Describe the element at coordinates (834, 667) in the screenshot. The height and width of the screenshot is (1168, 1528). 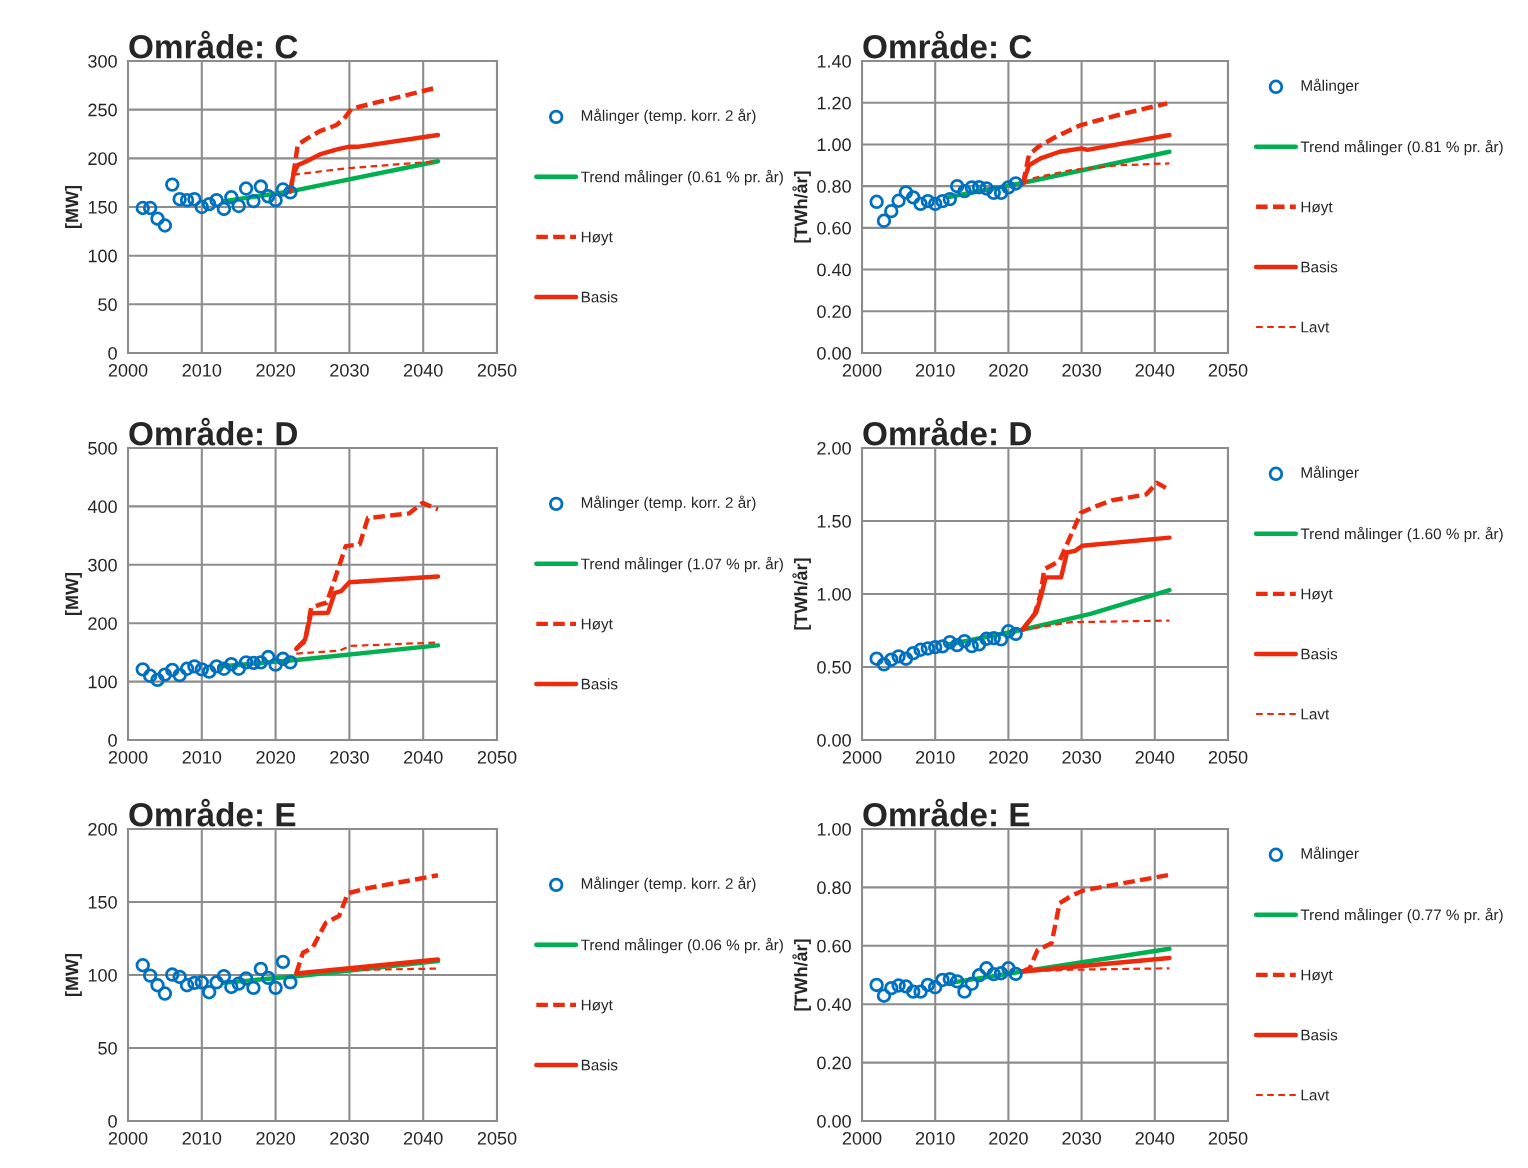
I see `y-tick-label: 0.50` at that location.